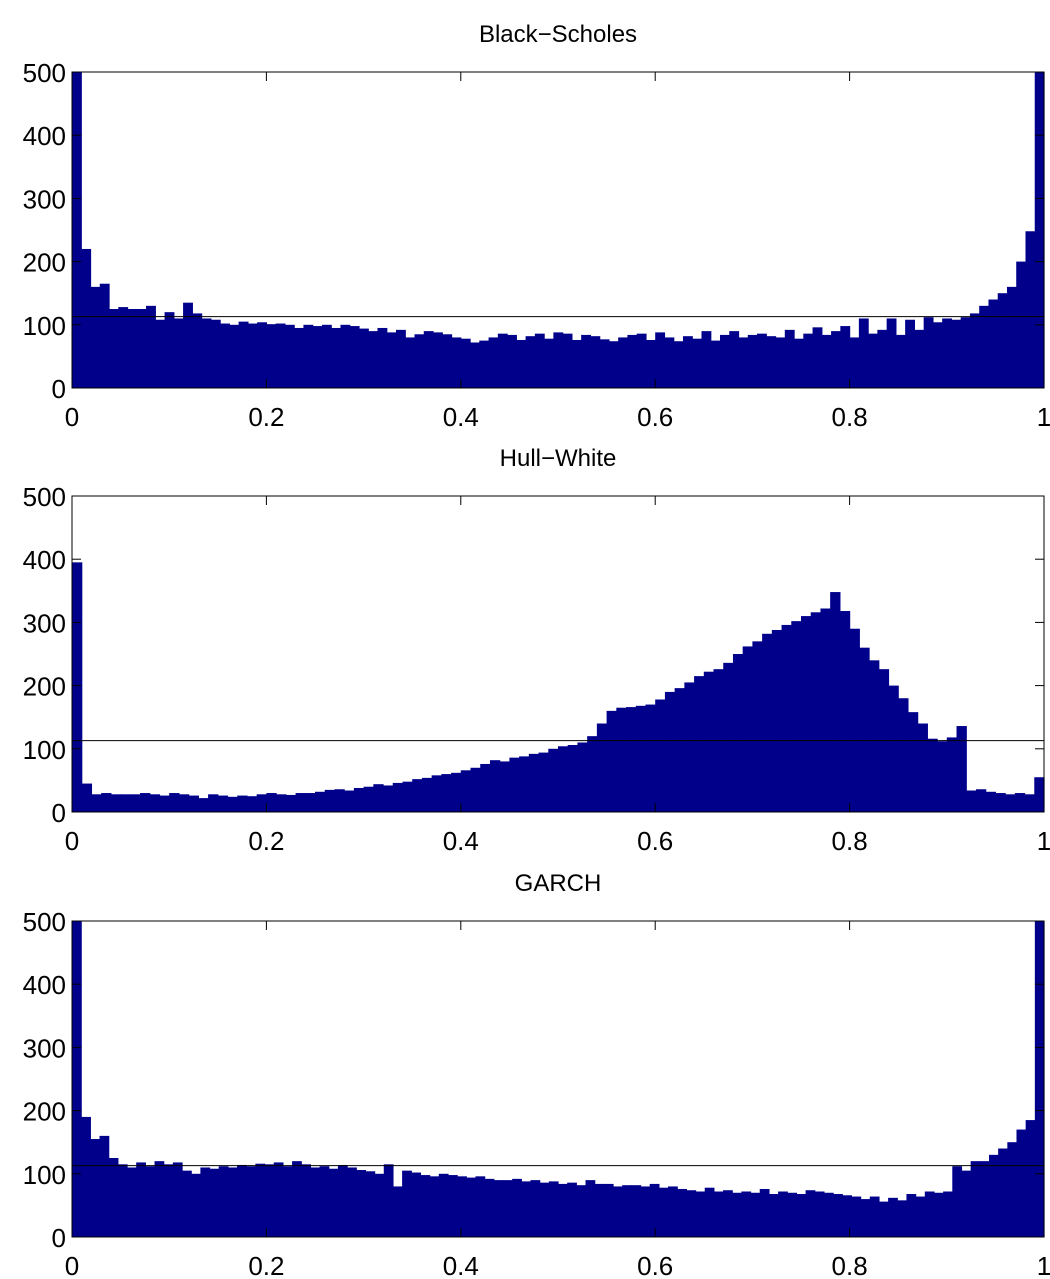 Image resolution: width=1050 pixels, height=1279 pixels. I want to click on y-tick-label: 200, so click(44, 687).